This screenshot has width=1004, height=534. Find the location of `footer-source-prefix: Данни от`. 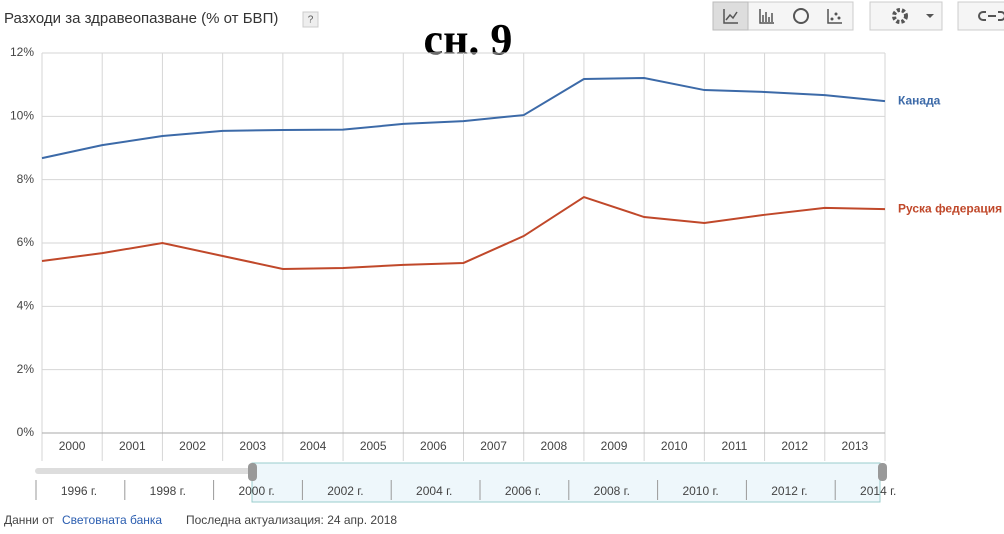

footer-source-prefix: Данни от is located at coordinates (29, 520).